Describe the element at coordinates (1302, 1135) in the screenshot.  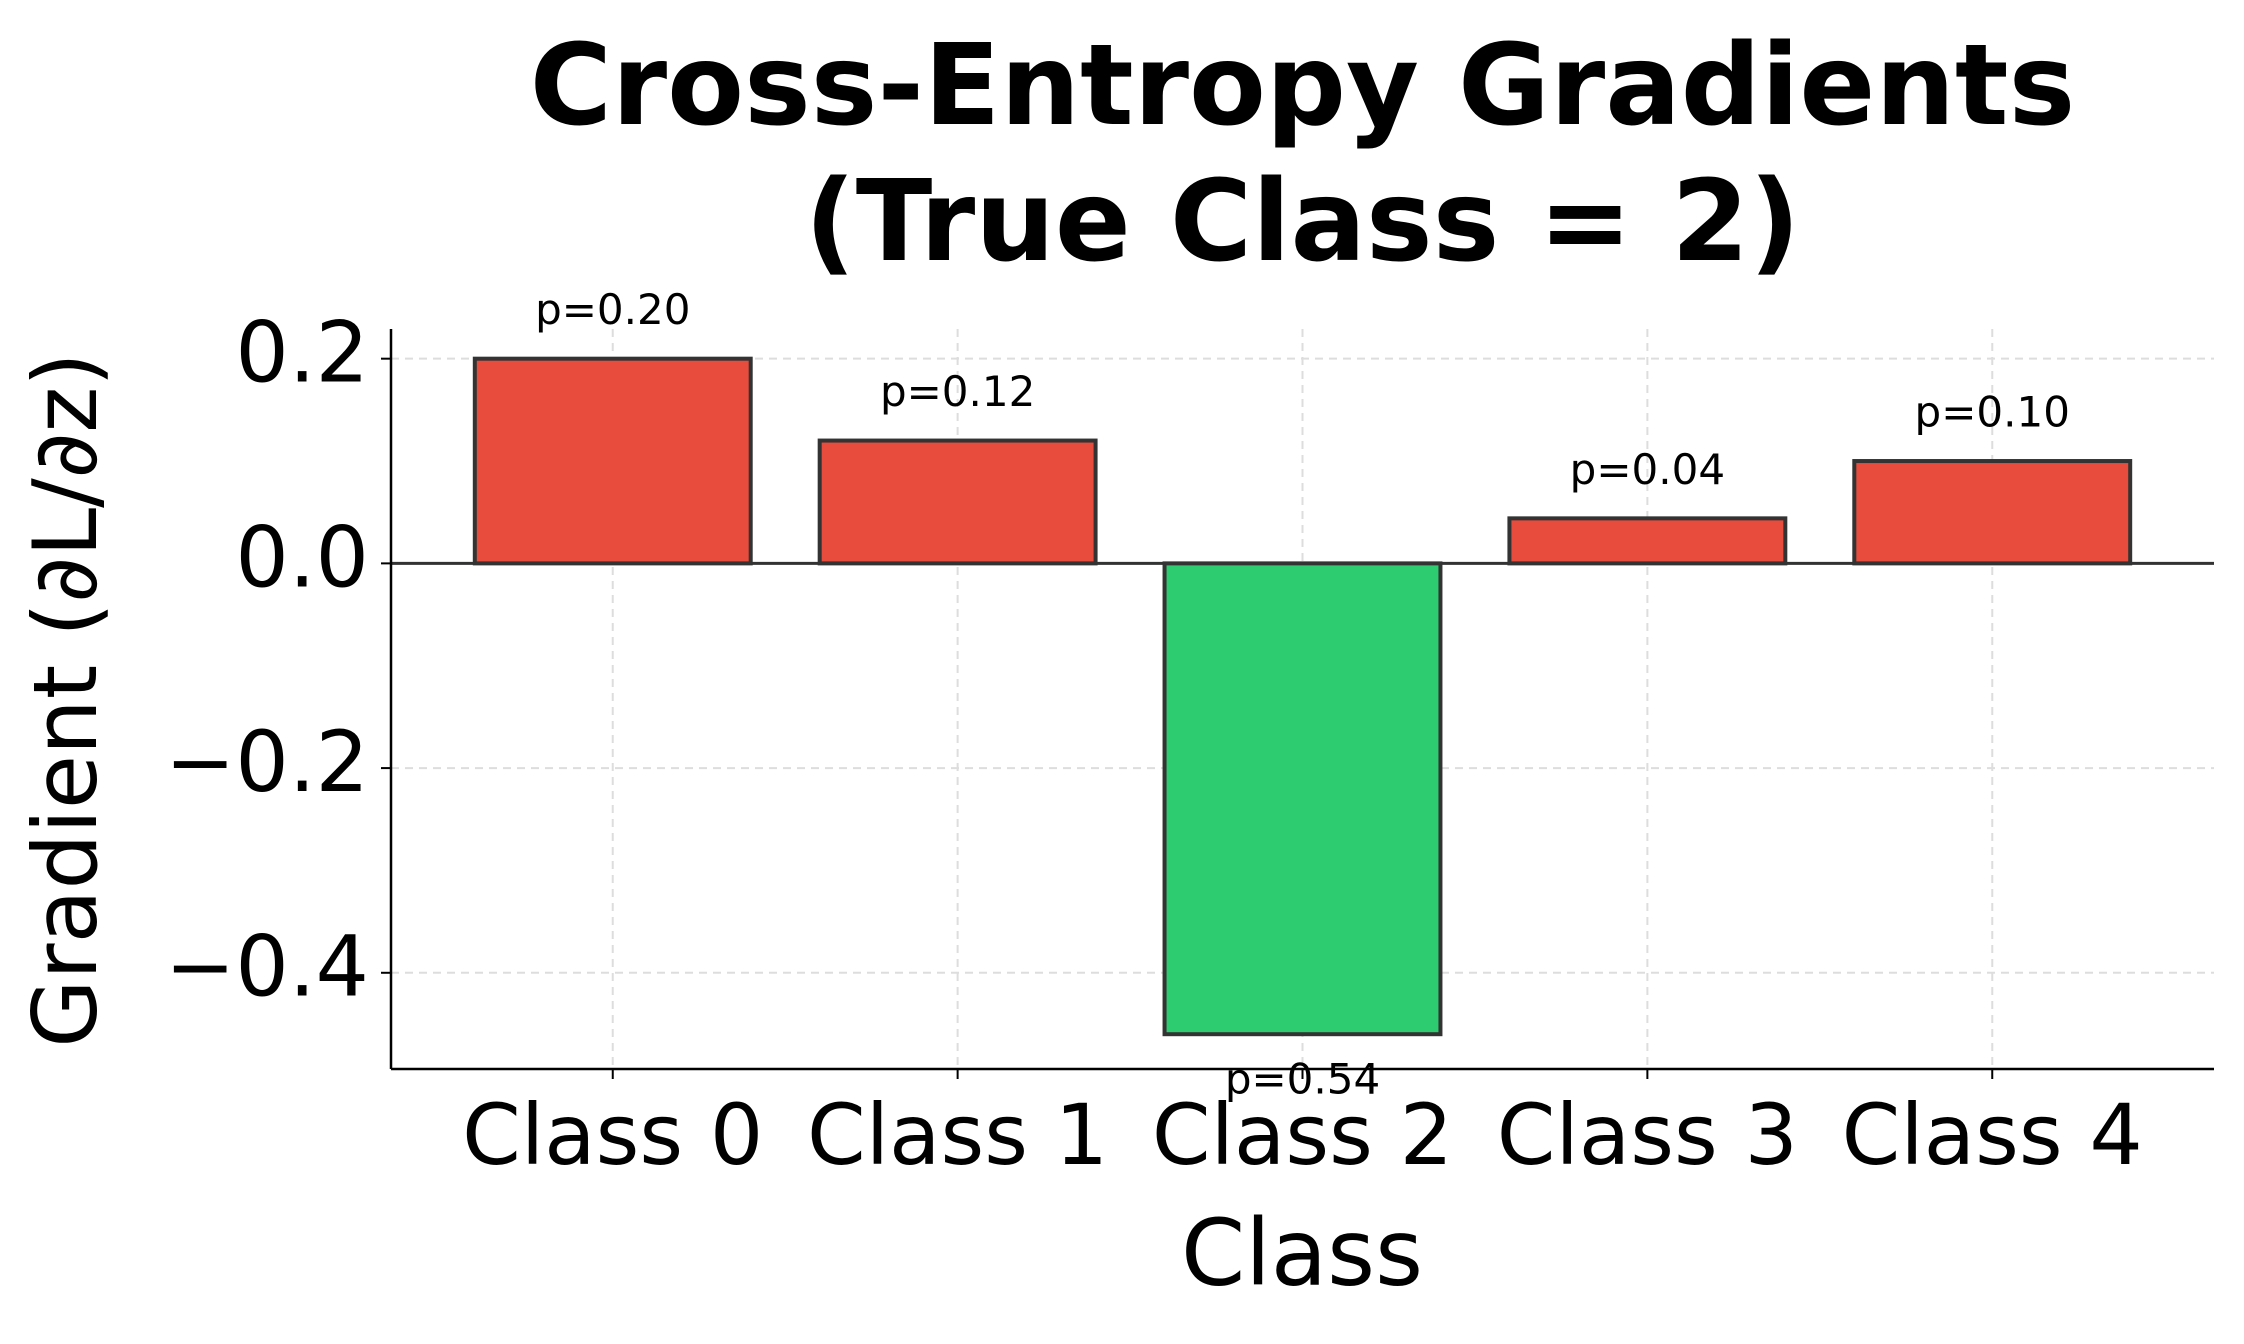
I see `x-tick-label: Class 2` at that location.